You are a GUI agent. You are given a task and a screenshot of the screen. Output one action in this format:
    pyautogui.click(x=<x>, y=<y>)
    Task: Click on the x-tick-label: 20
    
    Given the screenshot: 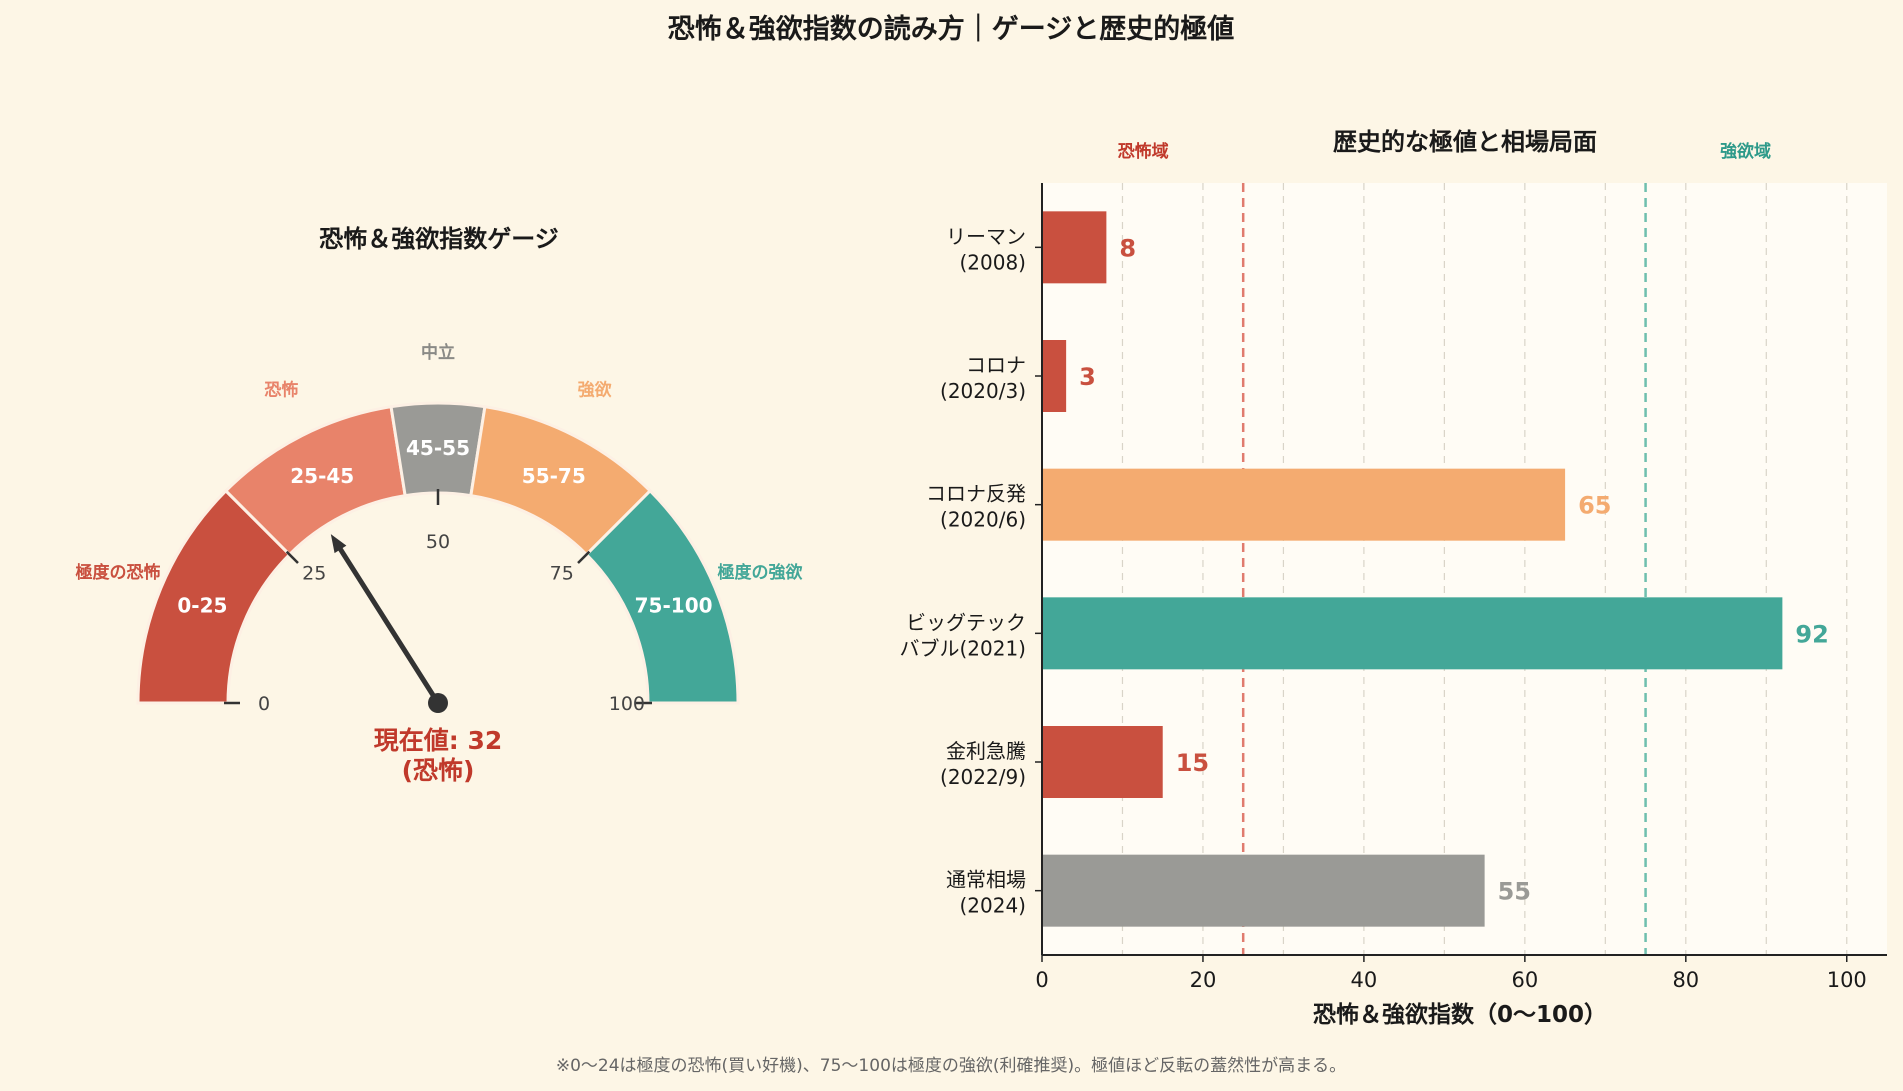 What is the action you would take?
    pyautogui.click(x=1203, y=980)
    